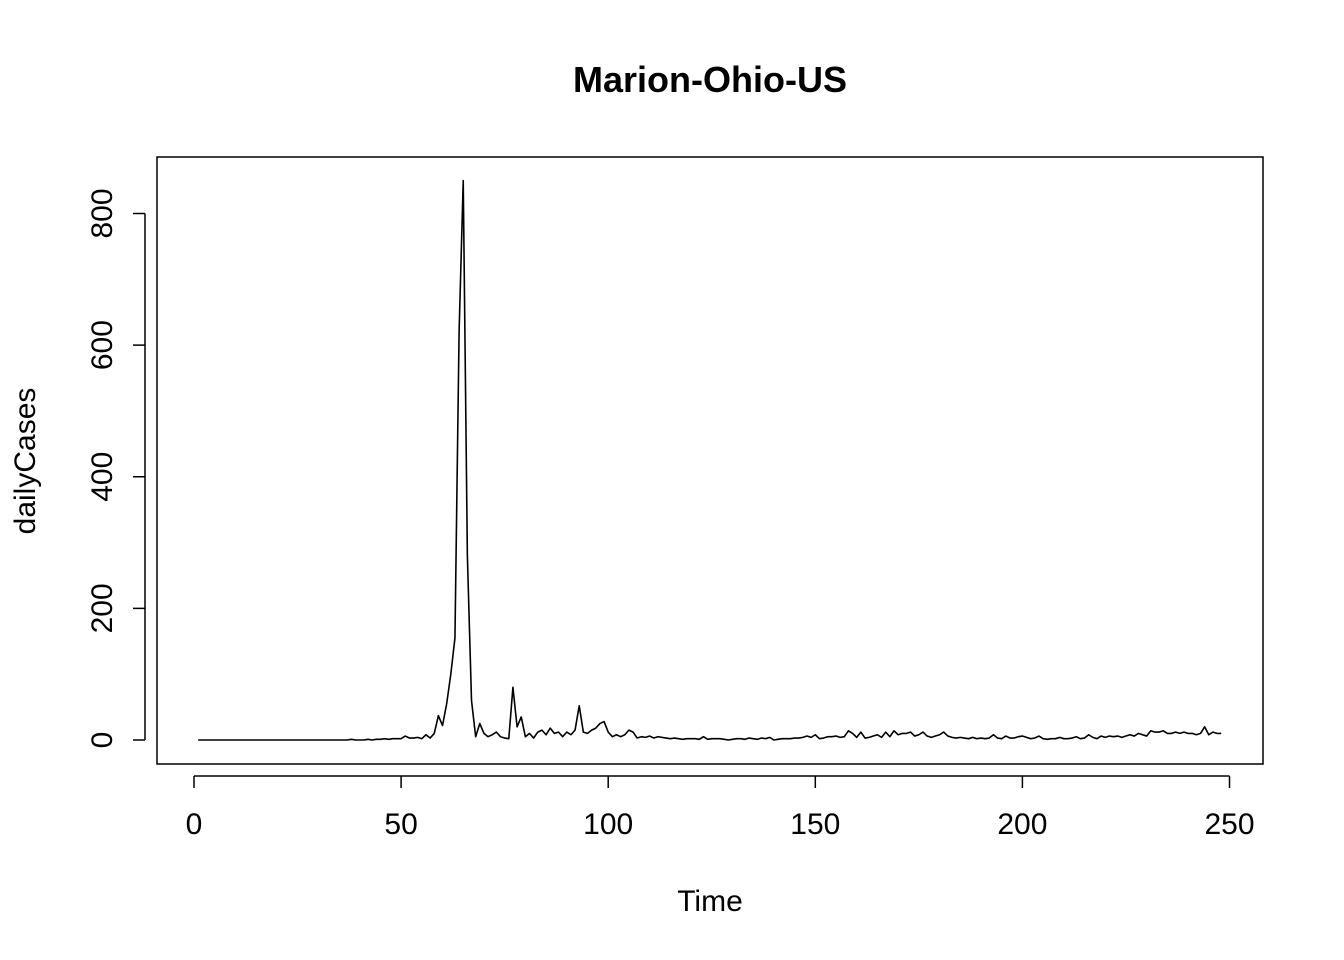 The height and width of the screenshot is (960, 1344). What do you see at coordinates (194, 824) in the screenshot?
I see `x-tick-label: 0` at bounding box center [194, 824].